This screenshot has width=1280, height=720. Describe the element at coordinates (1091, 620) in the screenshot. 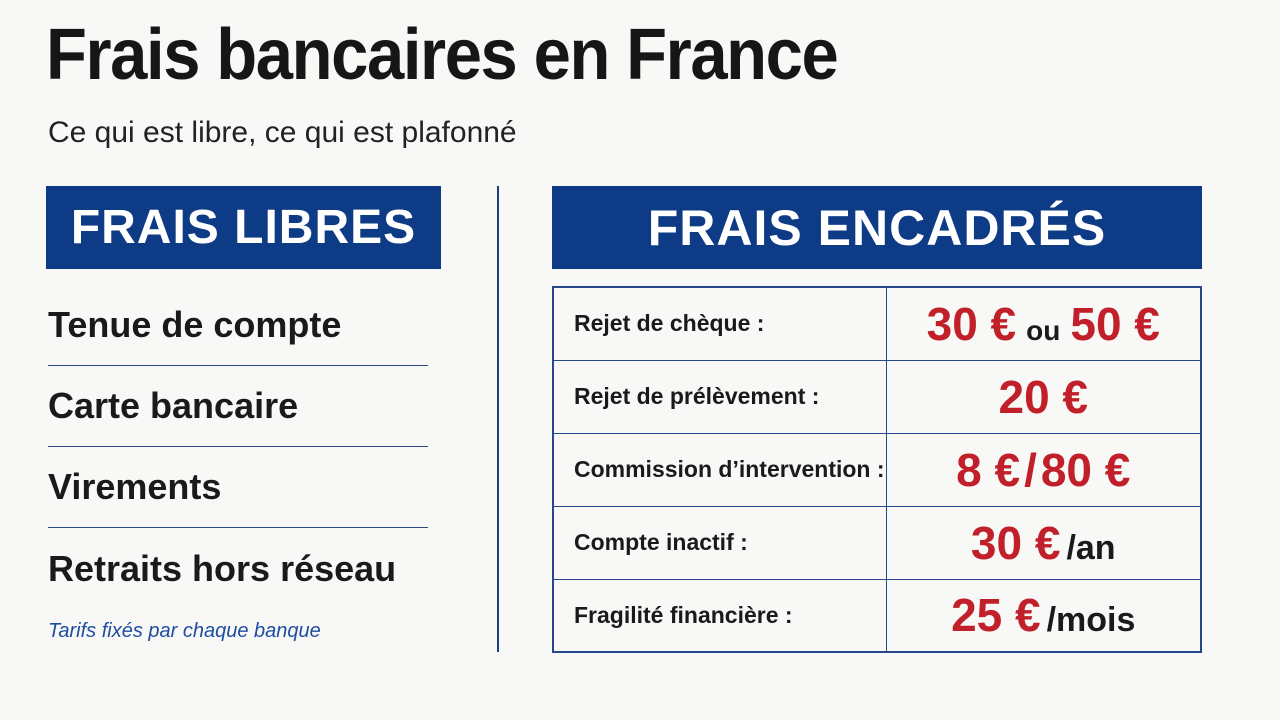

I see `fee-suffix: /mois` at that location.